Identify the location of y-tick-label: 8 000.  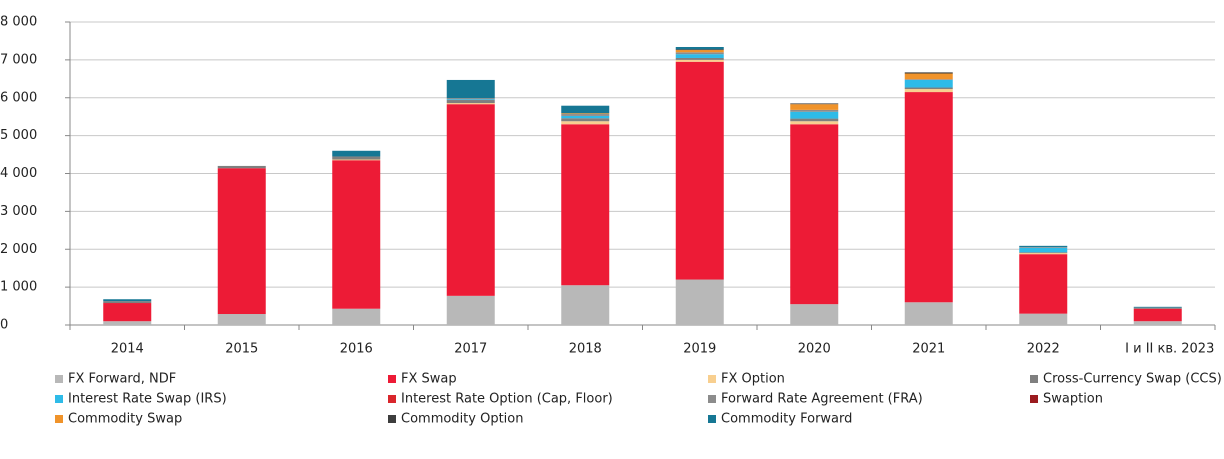
(18, 22).